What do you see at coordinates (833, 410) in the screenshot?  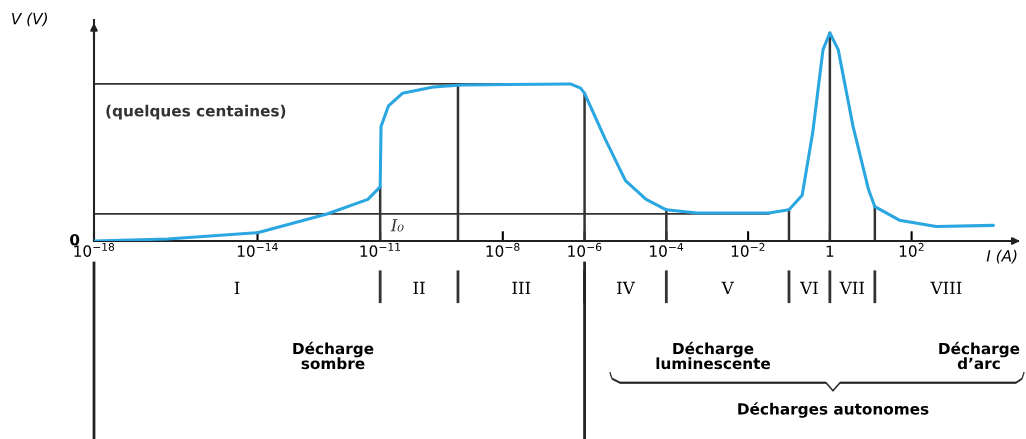 I see `text: Décharges autonomes` at bounding box center [833, 410].